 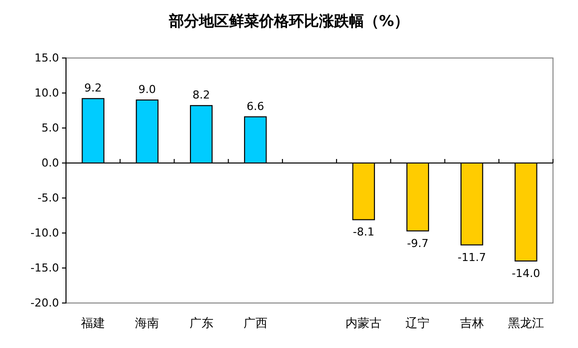 I want to click on x-tick-label: 广东, so click(x=201, y=323).